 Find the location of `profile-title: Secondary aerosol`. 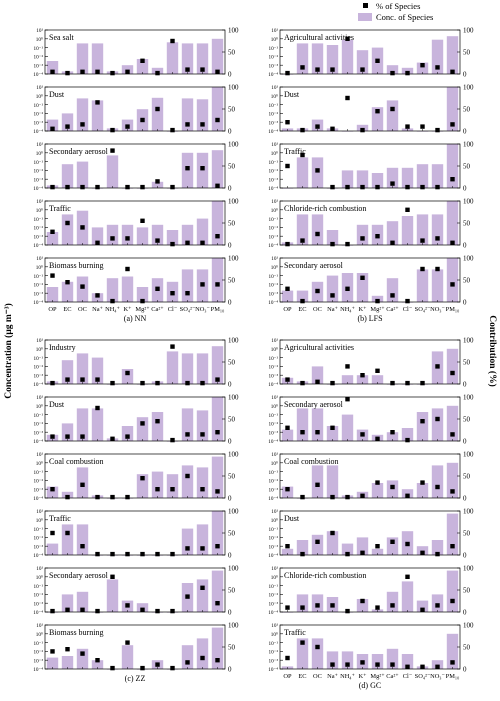

profile-title: Secondary aerosol is located at coordinates (314, 265).